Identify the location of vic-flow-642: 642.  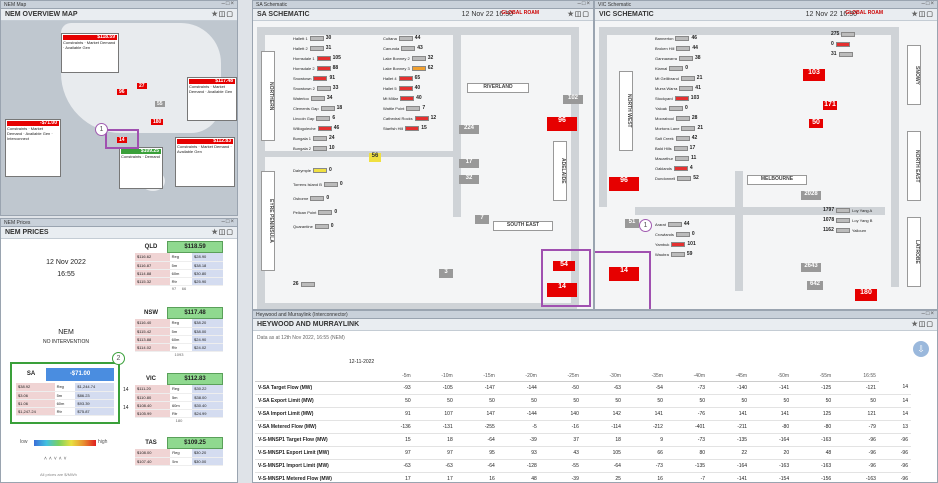
(815, 285).